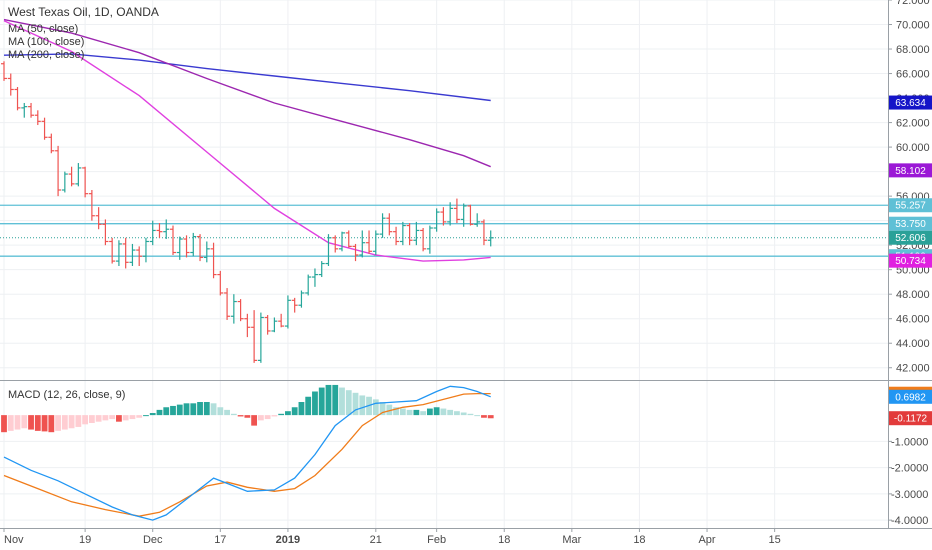  What do you see at coordinates (913, 320) in the screenshot?
I see `y-tick-label: 46.000` at bounding box center [913, 320].